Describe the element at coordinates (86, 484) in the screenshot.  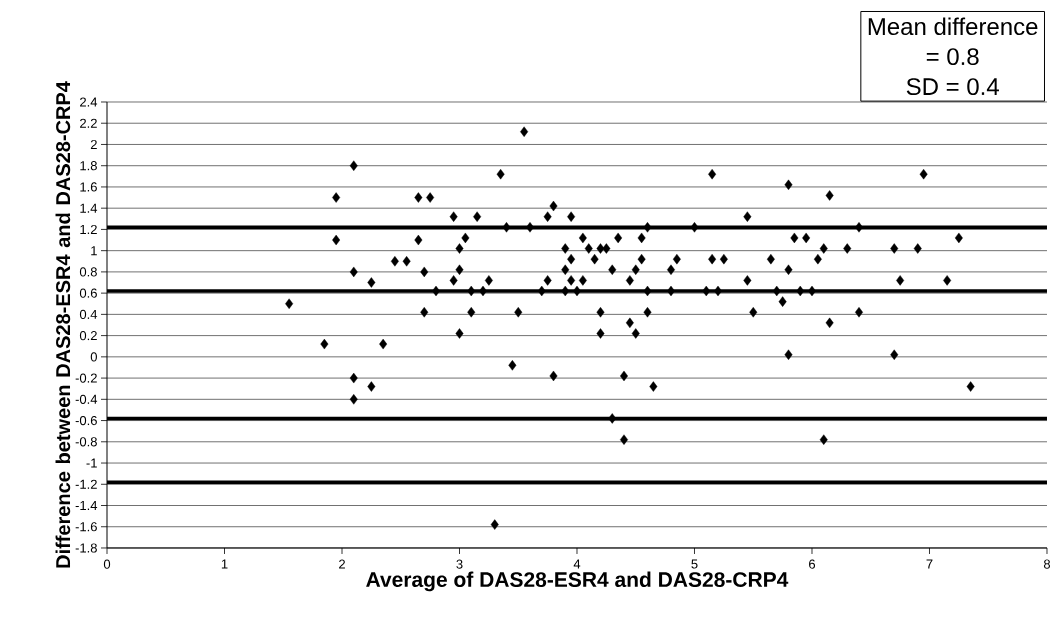
I see `y-tick-label: -1.2` at that location.